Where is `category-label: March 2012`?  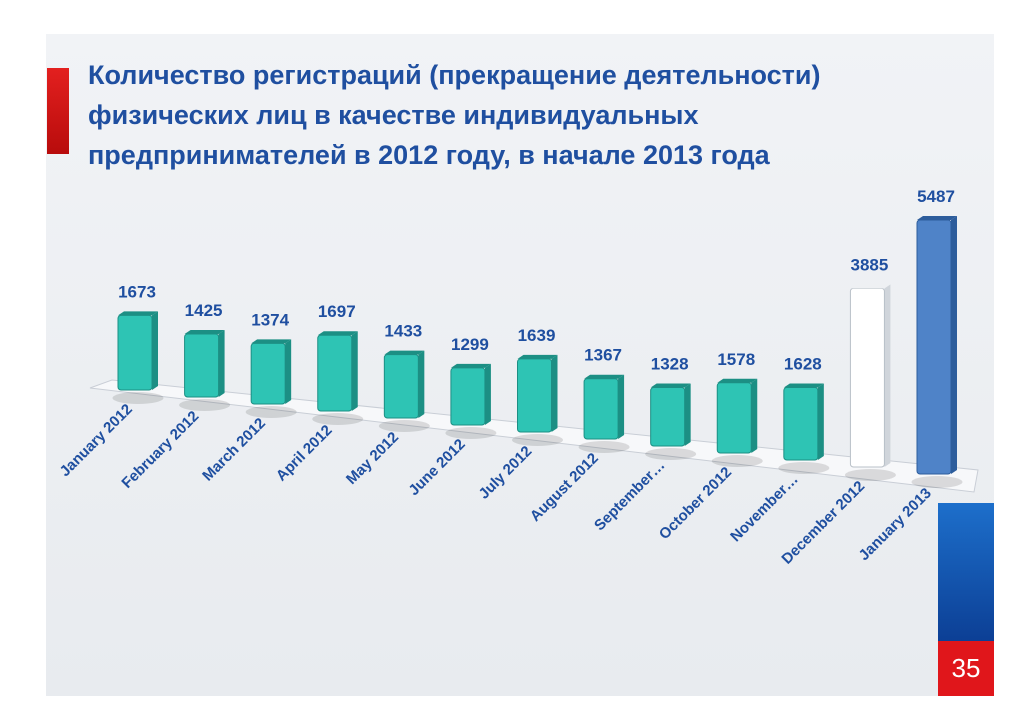
category-label: March 2012 is located at coordinates (234, 450).